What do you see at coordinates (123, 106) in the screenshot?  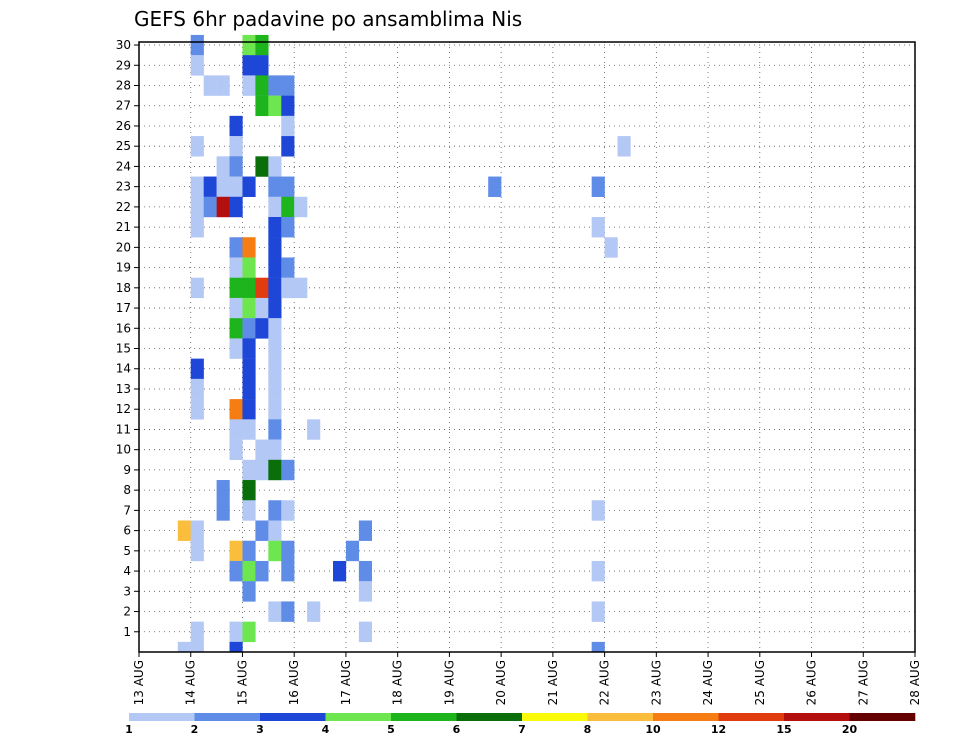 I see `y-tick-label: 27` at bounding box center [123, 106].